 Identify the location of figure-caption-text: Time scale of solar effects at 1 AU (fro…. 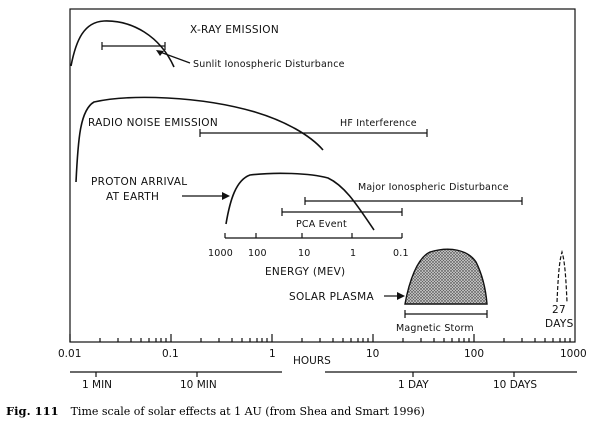
(248, 411).